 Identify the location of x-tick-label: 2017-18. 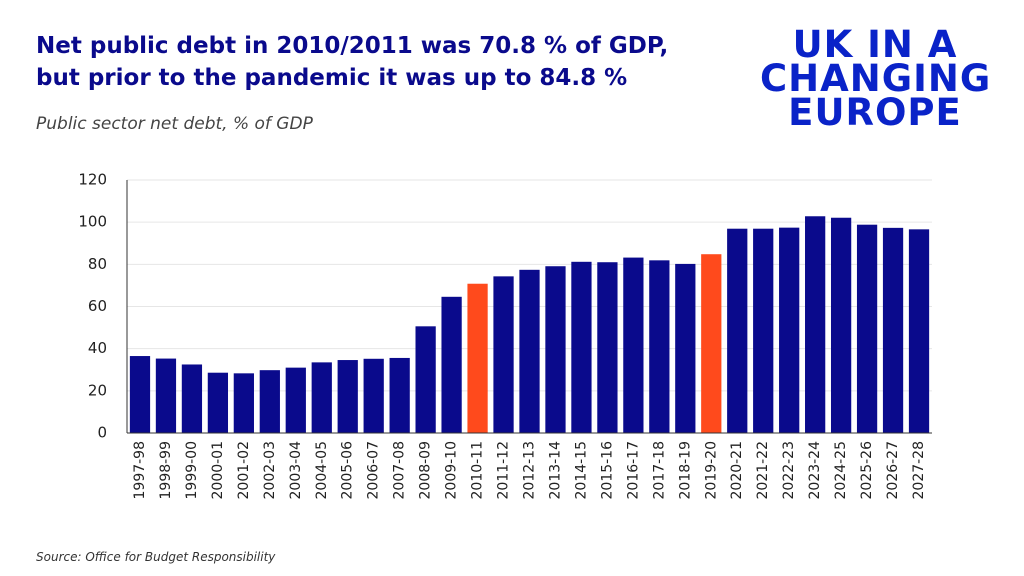
(659, 470).